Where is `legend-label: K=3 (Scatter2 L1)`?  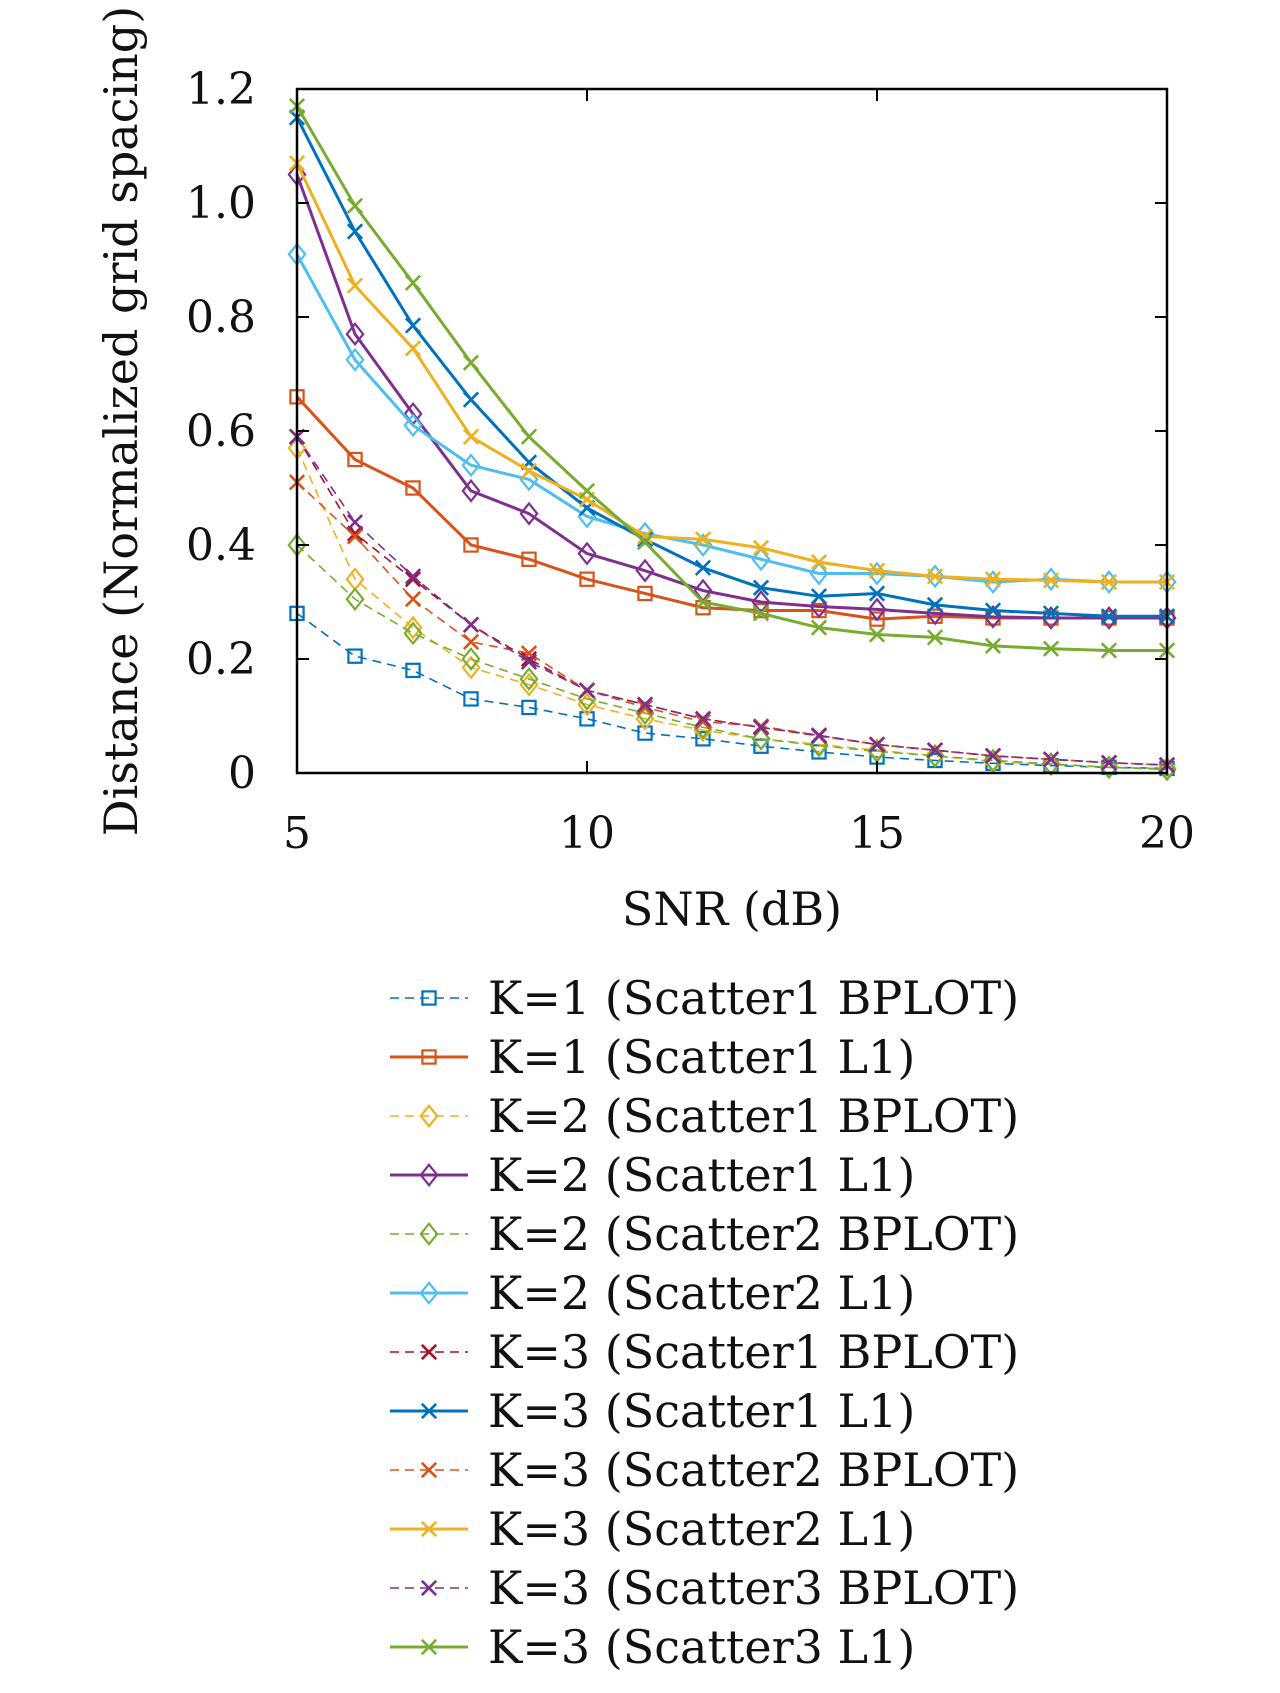 legend-label: K=3 (Scatter2 L1) is located at coordinates (701, 1529).